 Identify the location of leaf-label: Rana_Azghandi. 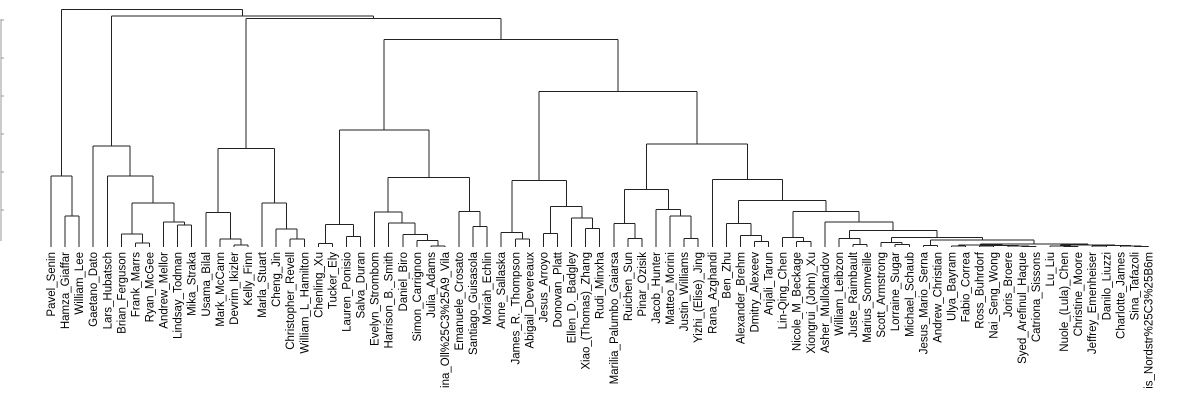
(713, 293).